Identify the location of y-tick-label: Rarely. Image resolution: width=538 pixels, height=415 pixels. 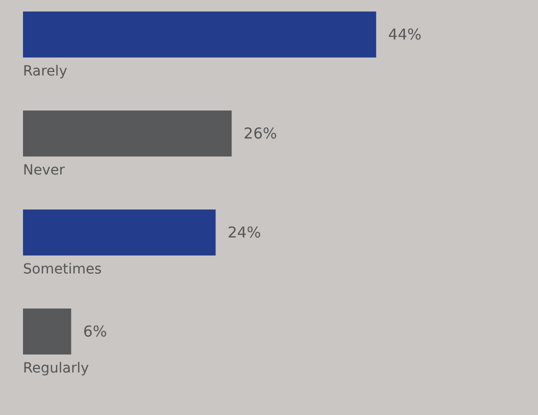
(45, 72).